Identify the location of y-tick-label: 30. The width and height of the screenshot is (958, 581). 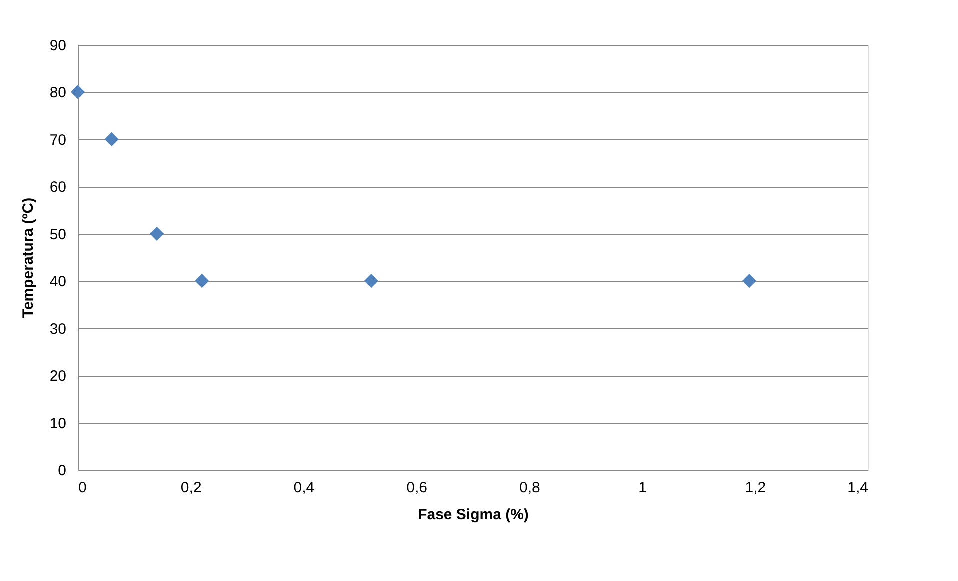
(58, 329).